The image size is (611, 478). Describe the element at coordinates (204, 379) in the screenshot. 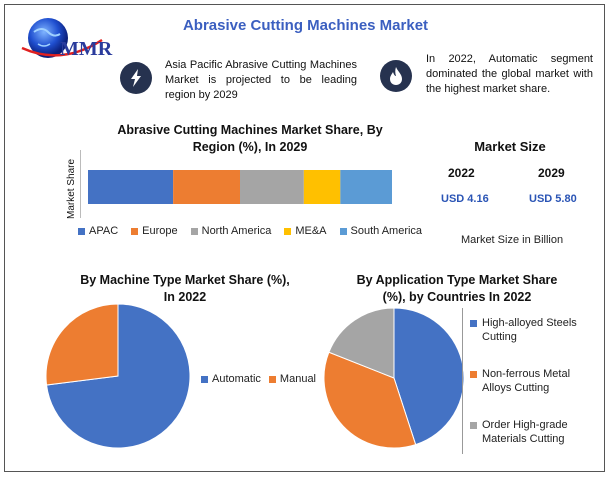

I see `legend-swatch-automatic` at that location.